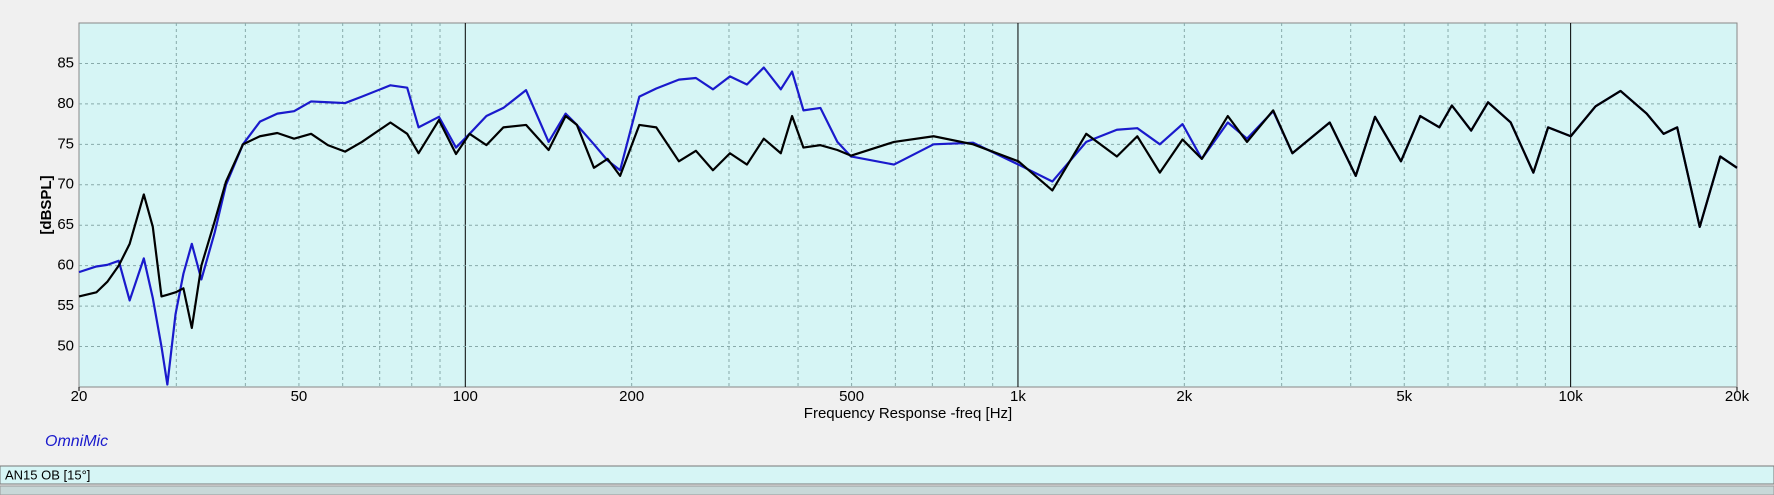  Describe the element at coordinates (908, 413) in the screenshot. I see `x-axis-title: Frequency Response -freq [Hz]` at that location.